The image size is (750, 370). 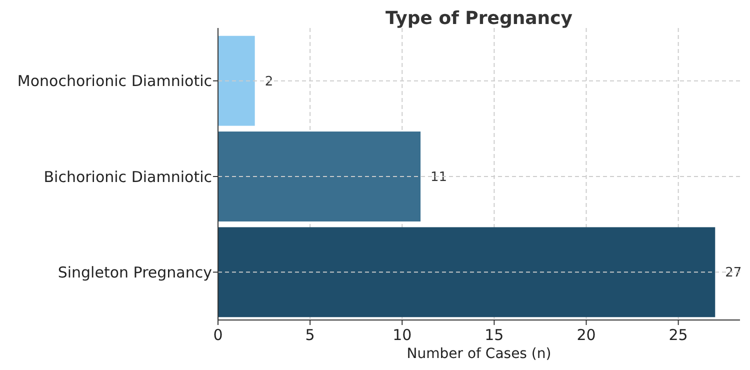 I want to click on data-label: 2, so click(x=269, y=82).